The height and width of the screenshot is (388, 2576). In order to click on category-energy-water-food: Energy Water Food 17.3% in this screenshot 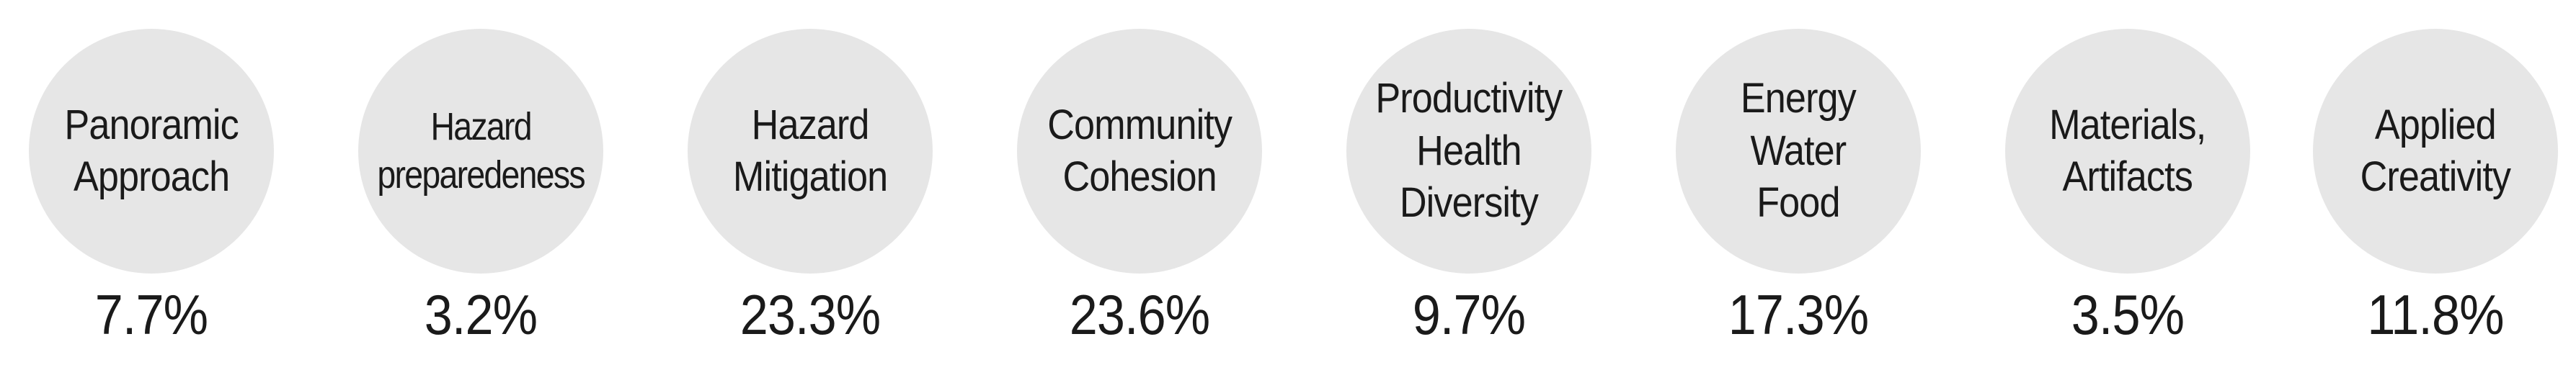, I will do `click(1799, 194)`.